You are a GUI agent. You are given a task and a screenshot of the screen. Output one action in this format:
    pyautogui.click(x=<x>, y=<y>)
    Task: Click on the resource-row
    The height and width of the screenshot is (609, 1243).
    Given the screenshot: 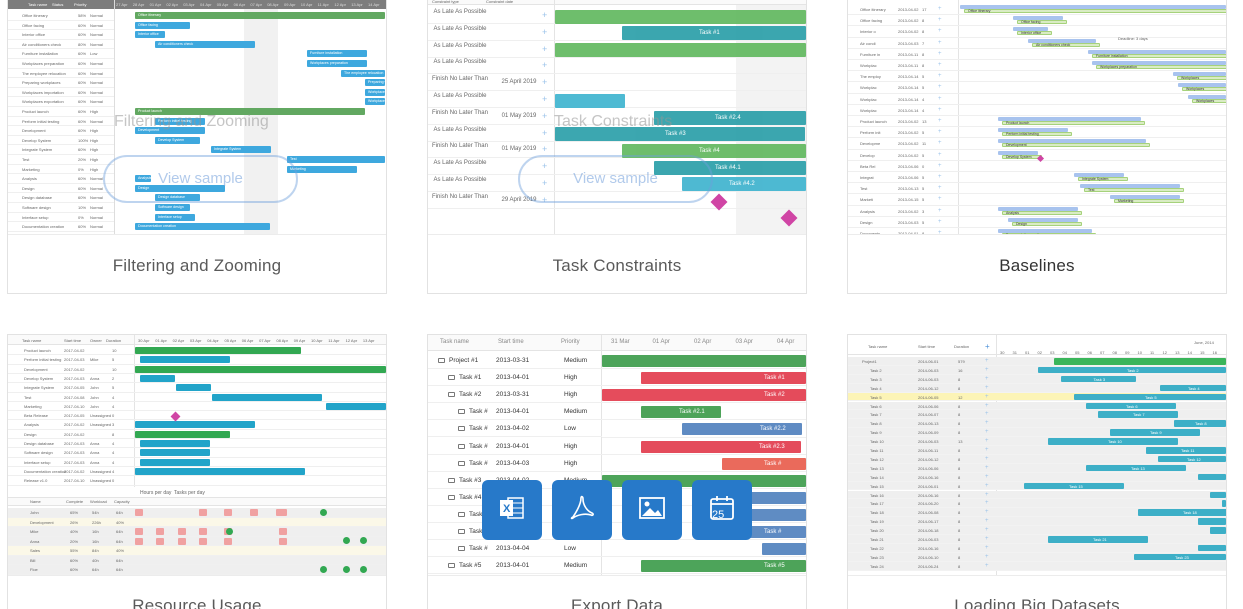 What is the action you would take?
    pyautogui.click(x=197, y=532)
    